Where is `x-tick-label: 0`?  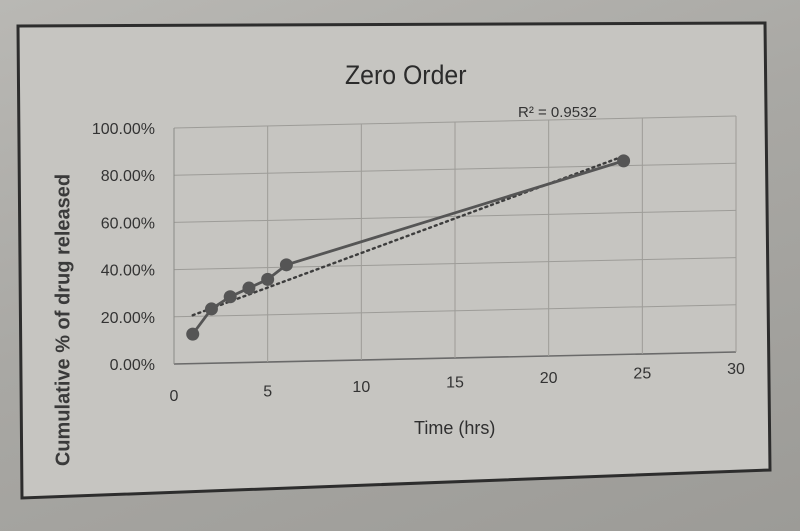 x-tick-label: 0 is located at coordinates (174, 396).